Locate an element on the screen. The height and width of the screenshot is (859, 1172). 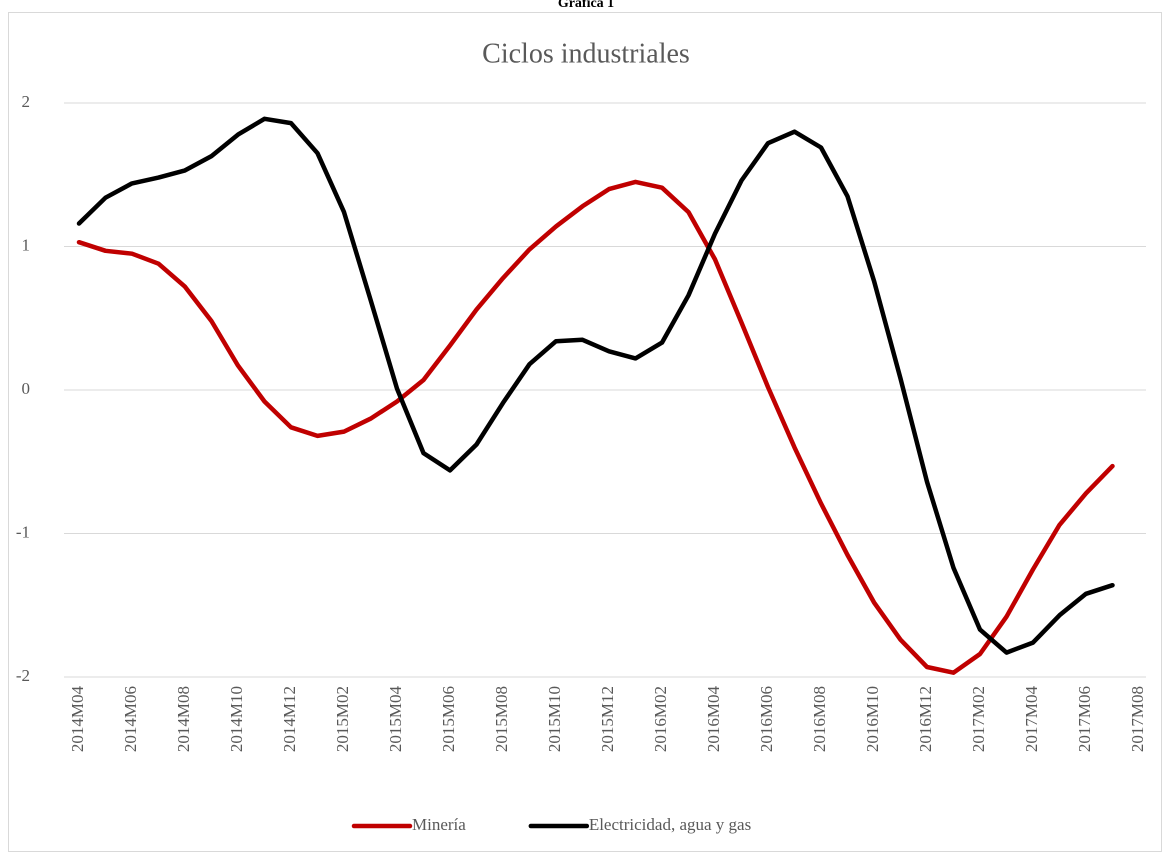
legend-label: Electricidad, agua y gas is located at coordinates (670, 824).